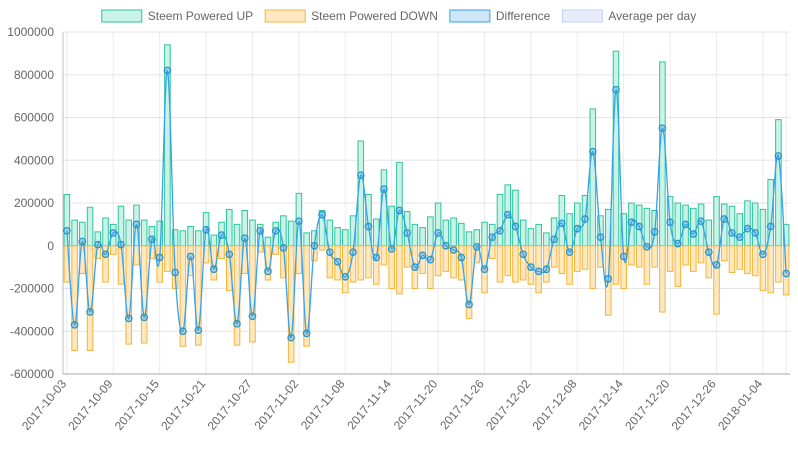 This screenshot has width=798, height=450. Describe the element at coordinates (351, 16) in the screenshot. I see `legend-item: Steem Powered DOWN` at that location.